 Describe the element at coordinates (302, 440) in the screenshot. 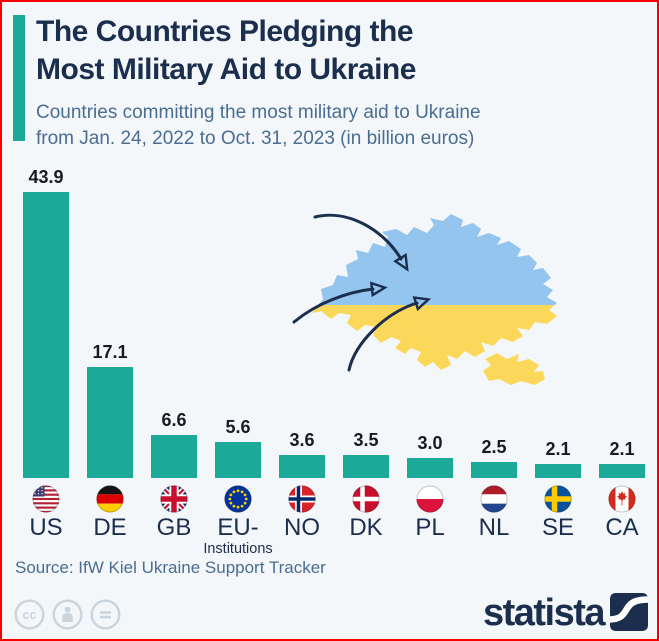

I see `bar-value-label: 3.6` at that location.